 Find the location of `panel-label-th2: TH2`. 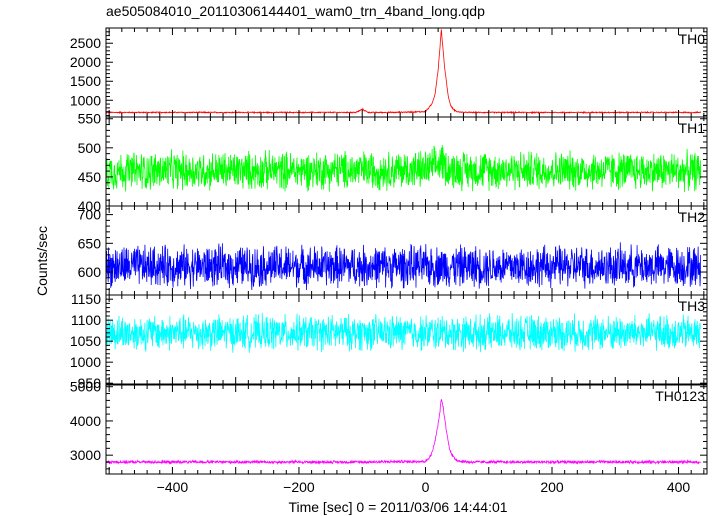

panel-label-th2: TH2 is located at coordinates (692, 217).